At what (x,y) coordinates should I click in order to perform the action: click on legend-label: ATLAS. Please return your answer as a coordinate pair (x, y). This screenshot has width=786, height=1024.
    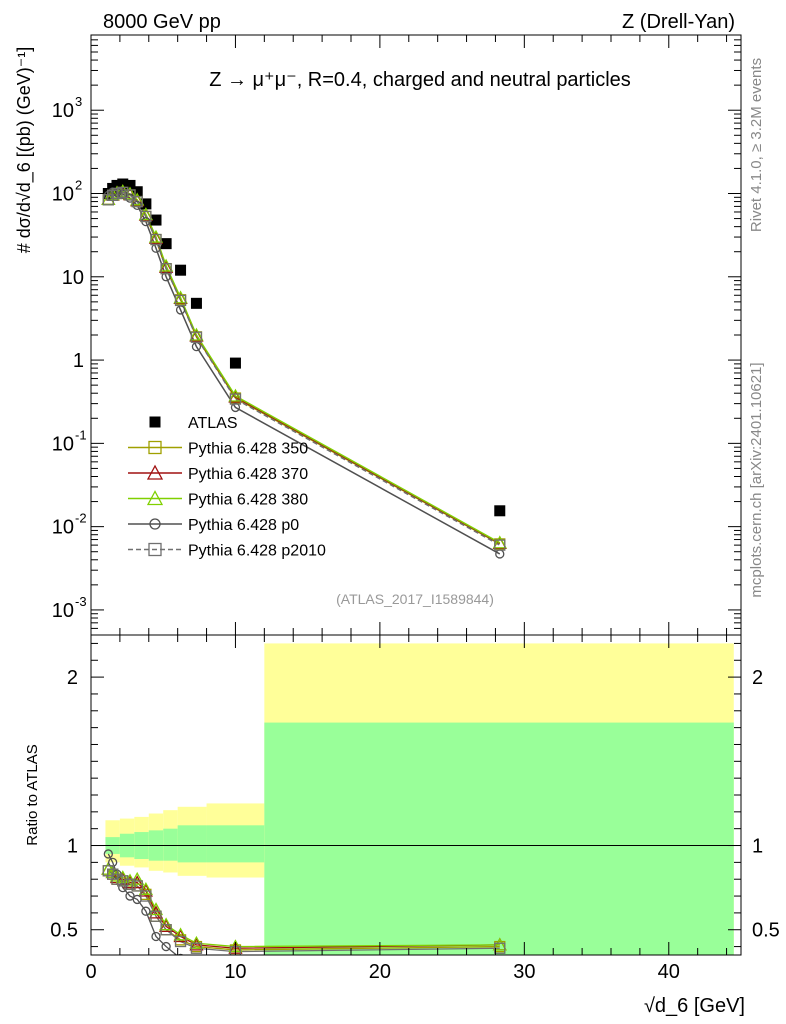
    Looking at the image, I should click on (213, 423).